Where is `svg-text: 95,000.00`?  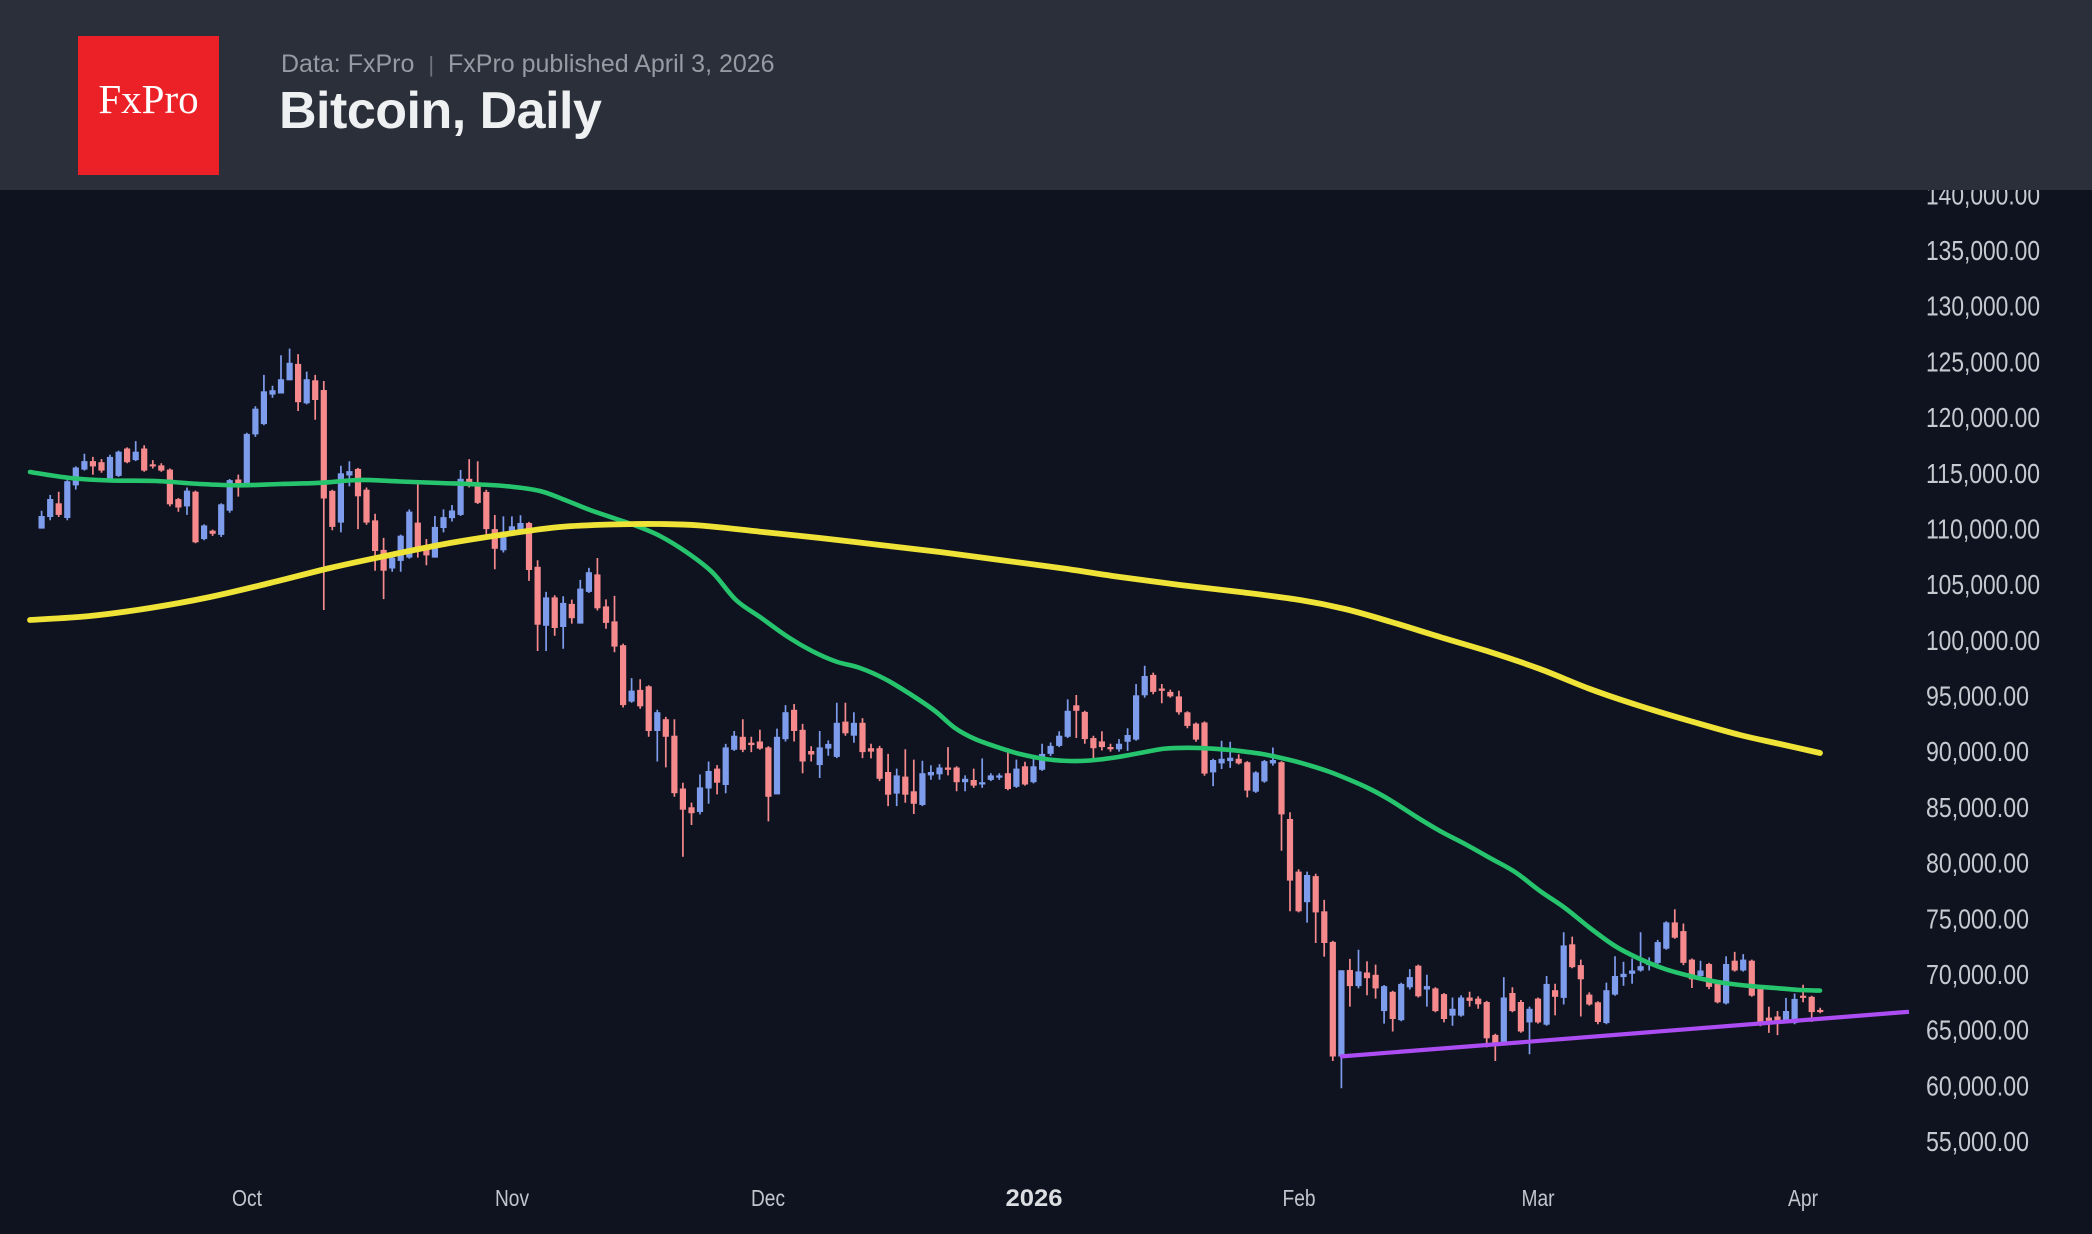 svg-text: 95,000.00 is located at coordinates (1977, 696).